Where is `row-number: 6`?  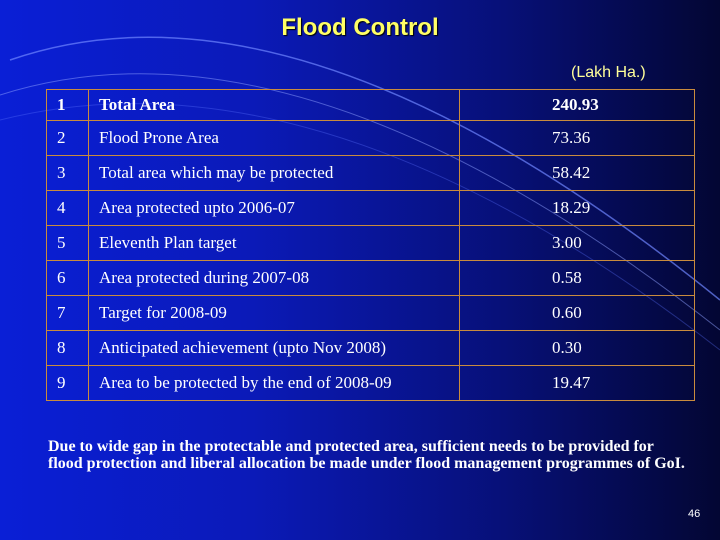 row-number: 6 is located at coordinates (67, 278).